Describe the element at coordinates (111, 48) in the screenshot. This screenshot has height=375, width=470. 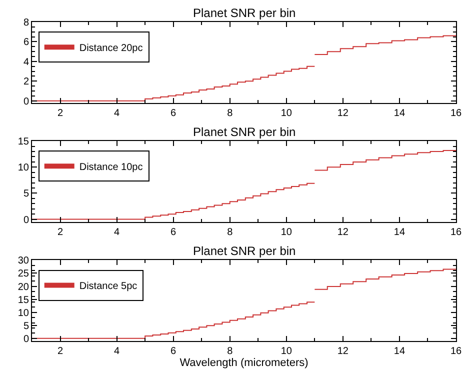
I see `legend-label: Distance 20pc` at that location.